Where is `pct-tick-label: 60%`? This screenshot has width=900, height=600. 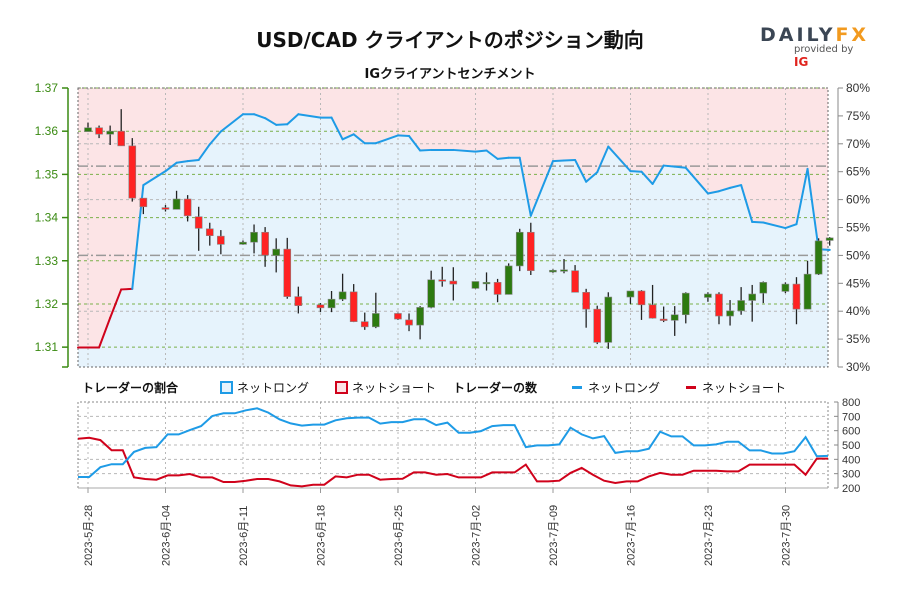
pct-tick-label: 60% is located at coordinates (858, 200).